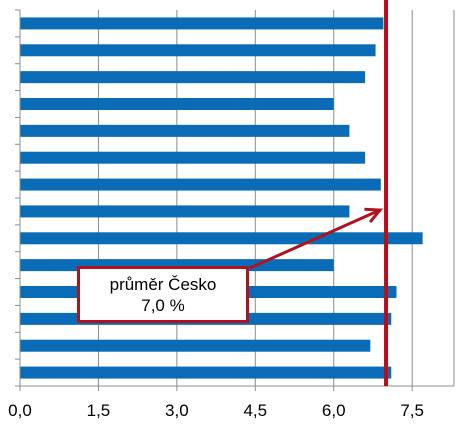  I want to click on x-tick-label: 4,5, so click(255, 410).